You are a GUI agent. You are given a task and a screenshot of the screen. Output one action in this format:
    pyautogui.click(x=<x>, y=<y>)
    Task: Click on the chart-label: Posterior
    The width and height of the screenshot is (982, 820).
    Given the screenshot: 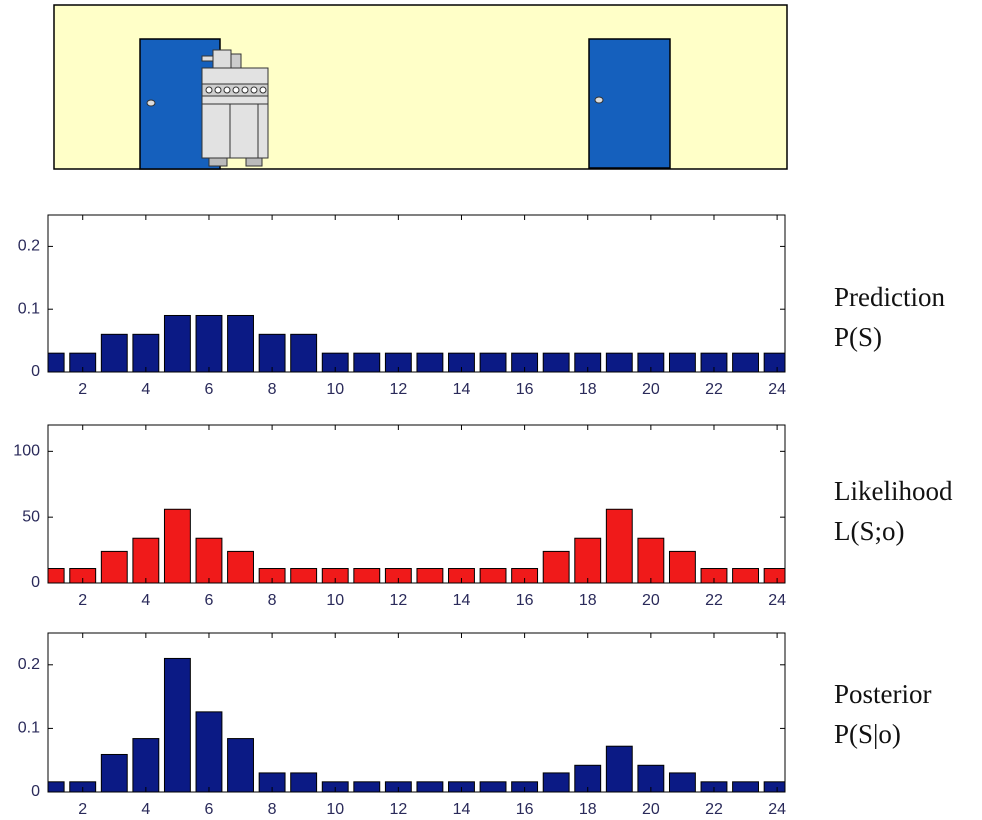 What is the action you would take?
    pyautogui.click(x=883, y=694)
    